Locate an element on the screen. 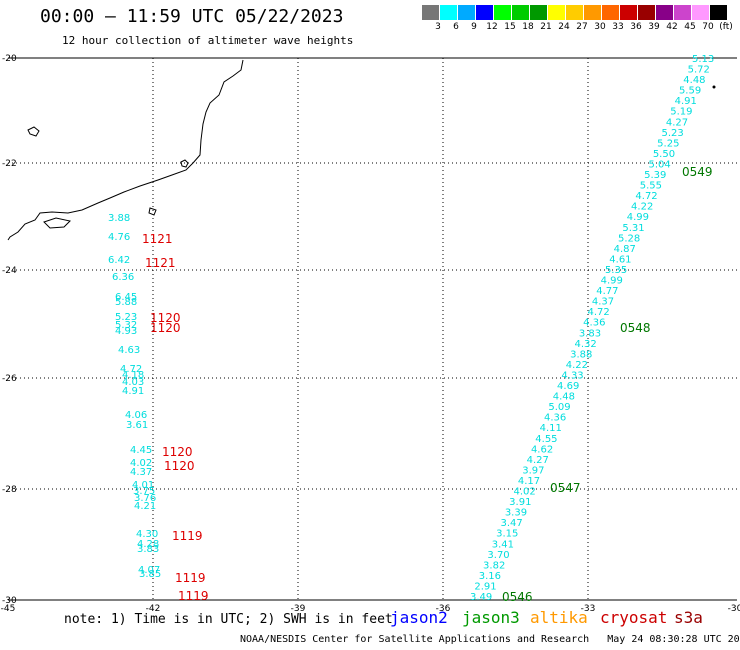 This screenshot has width=740, height=650. wave-value-east: 4.32 is located at coordinates (585, 344).